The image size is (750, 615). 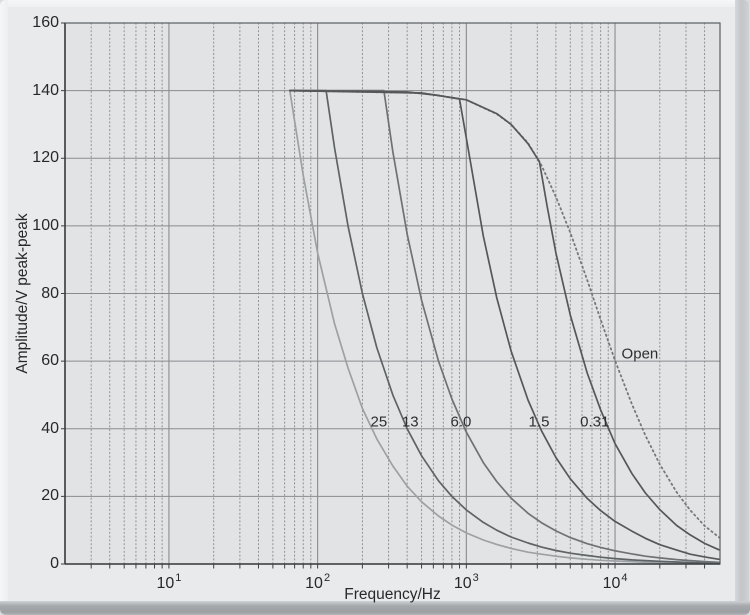 What do you see at coordinates (615, 582) in the screenshot?
I see `x-tick-label: 10⁴` at bounding box center [615, 582].